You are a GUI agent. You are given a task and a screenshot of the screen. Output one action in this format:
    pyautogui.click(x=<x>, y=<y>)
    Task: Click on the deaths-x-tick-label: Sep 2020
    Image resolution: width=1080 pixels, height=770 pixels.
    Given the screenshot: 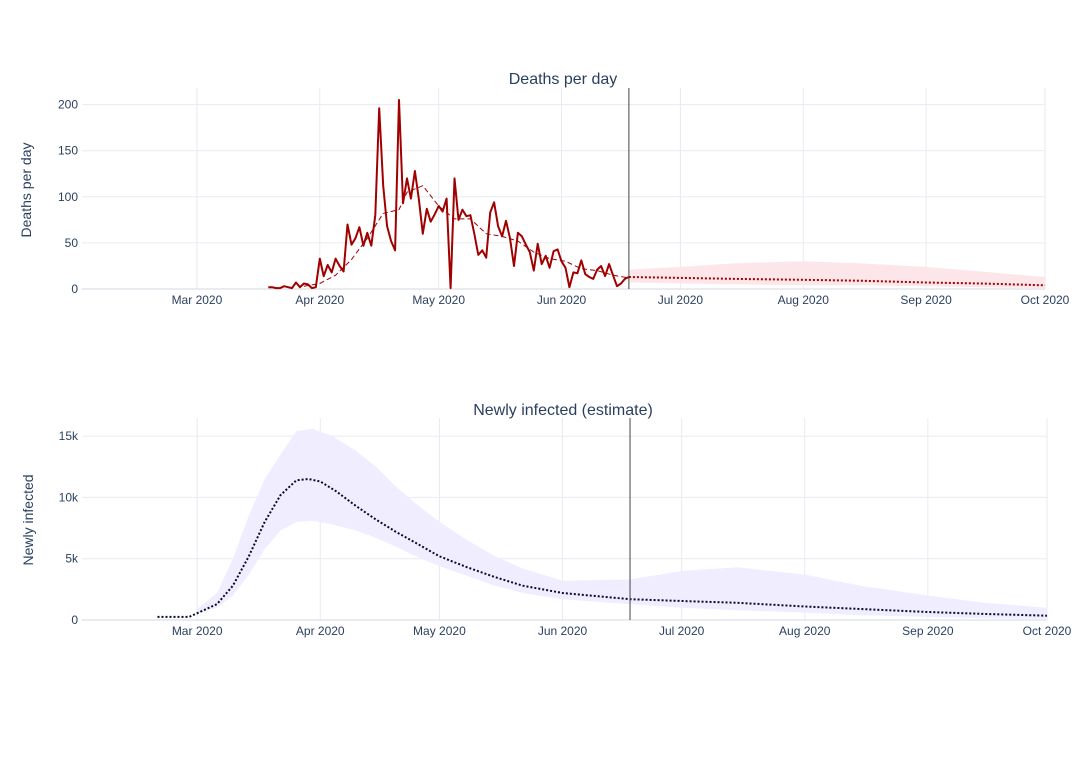 What is the action you would take?
    pyautogui.click(x=926, y=300)
    